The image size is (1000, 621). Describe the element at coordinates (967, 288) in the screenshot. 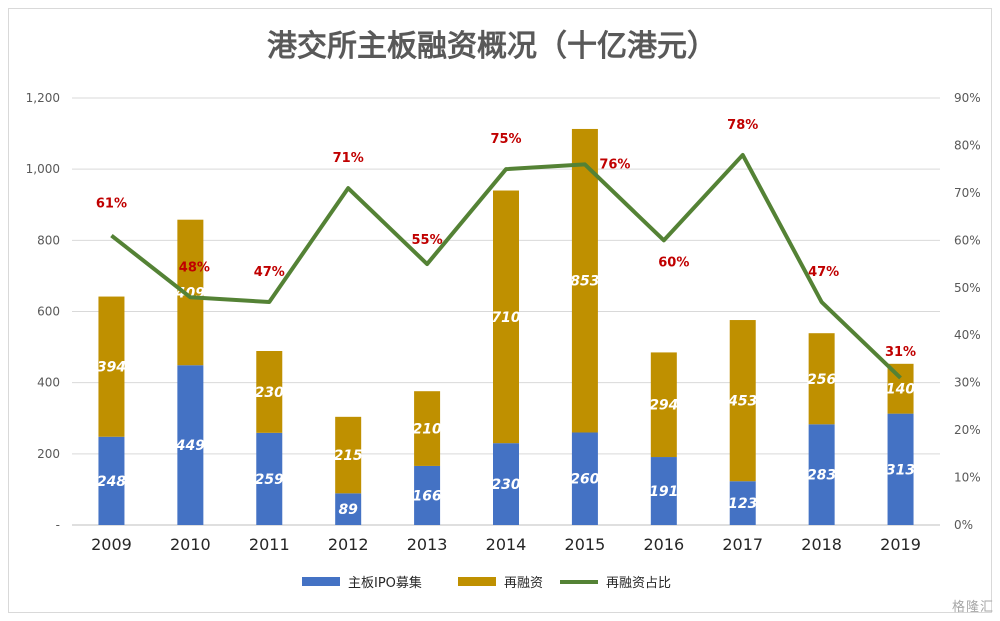

I see `y-right-tick-label: 50%` at that location.